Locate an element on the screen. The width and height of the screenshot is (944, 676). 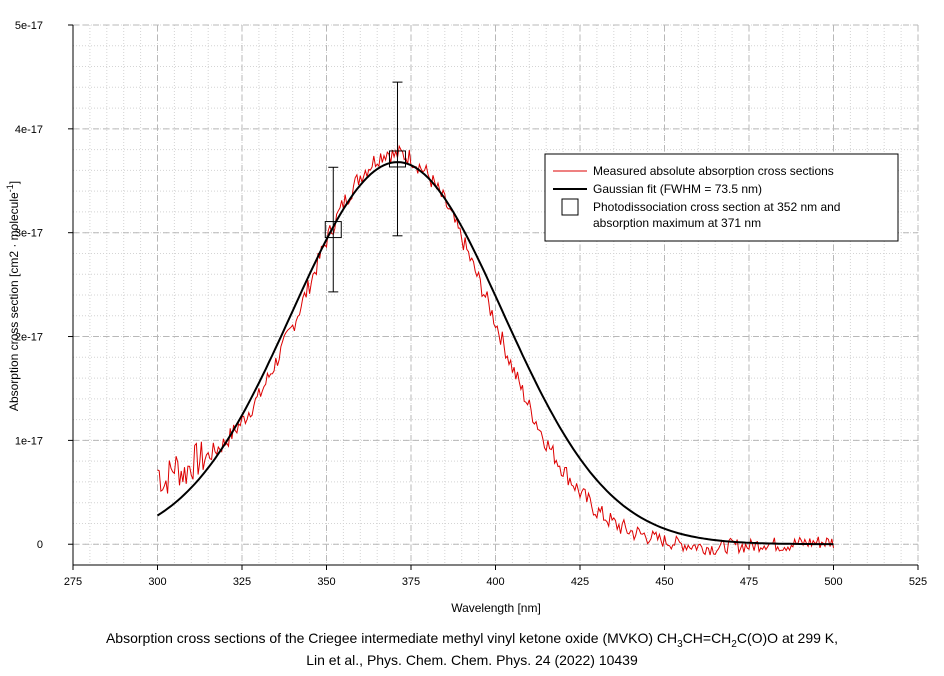
y-tick-label: 5e-17 is located at coordinates (29, 26).